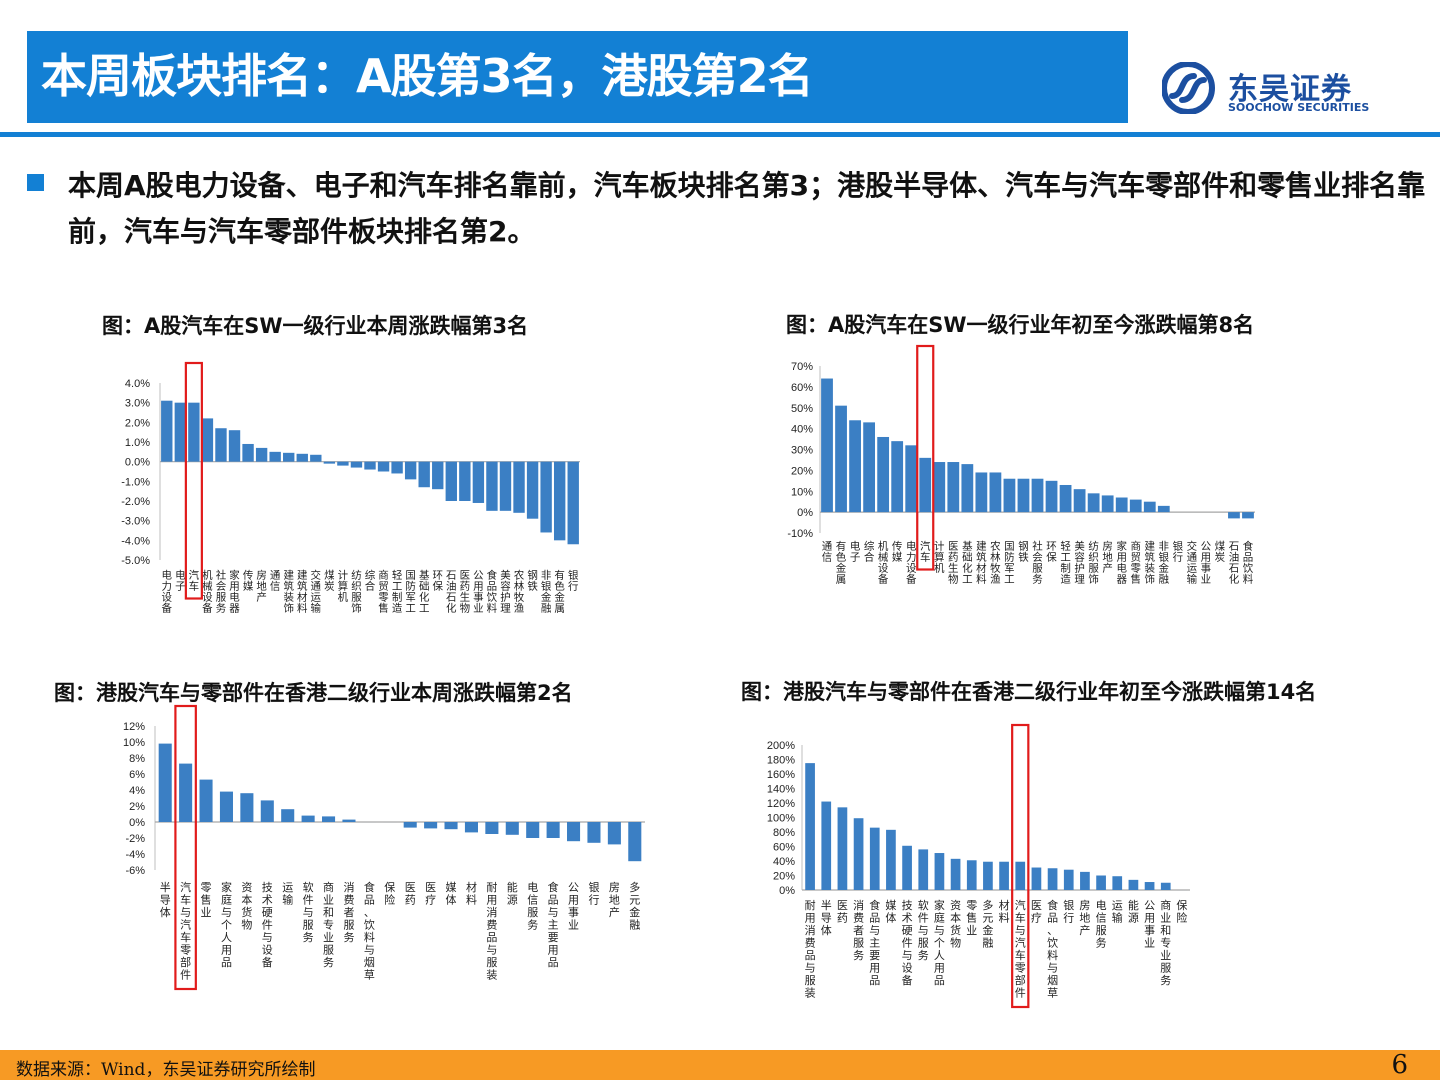 The width and height of the screenshot is (1440, 1080). Describe the element at coordinates (1135, 563) in the screenshot. I see `chart-2-x-label: 商贸零售` at that location.